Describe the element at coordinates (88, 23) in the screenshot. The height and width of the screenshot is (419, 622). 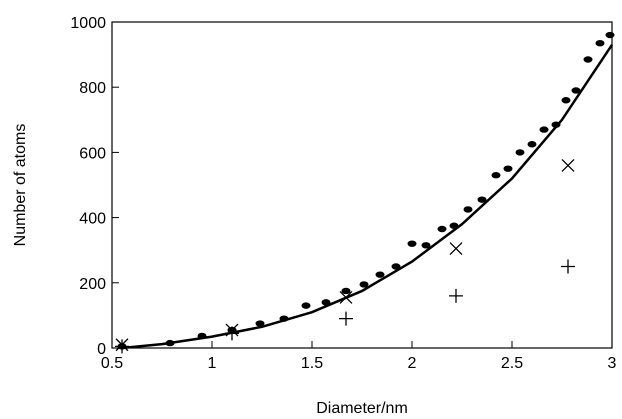
I see `y-tick-label: 1000` at that location.